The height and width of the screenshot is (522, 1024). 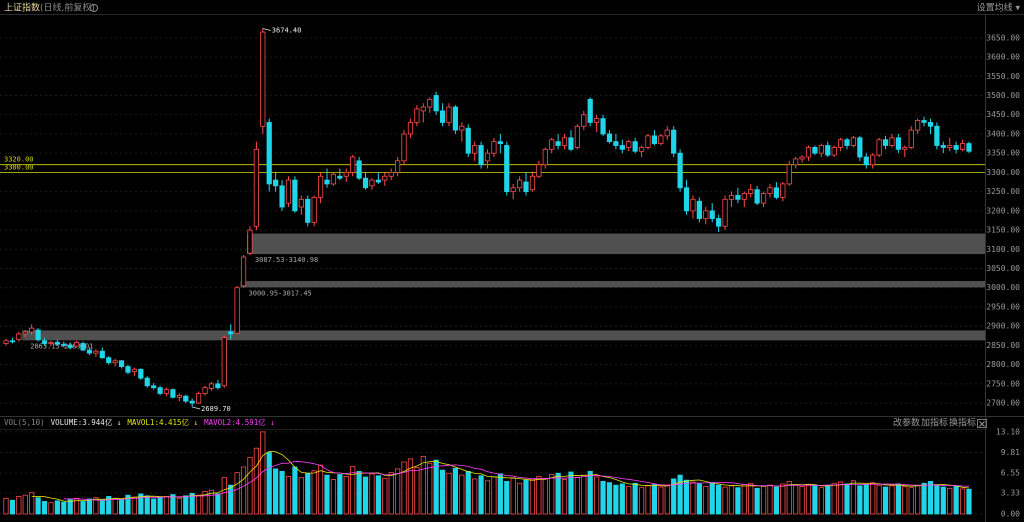 I want to click on y-tick-label: 3050.00, so click(x=1003, y=268).